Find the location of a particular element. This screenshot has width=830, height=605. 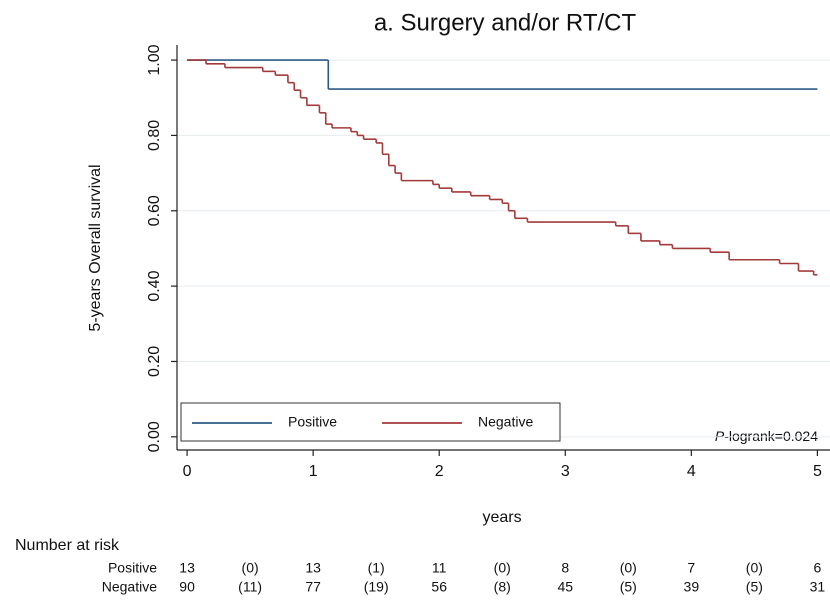

risk-cell: (8) is located at coordinates (502, 587).